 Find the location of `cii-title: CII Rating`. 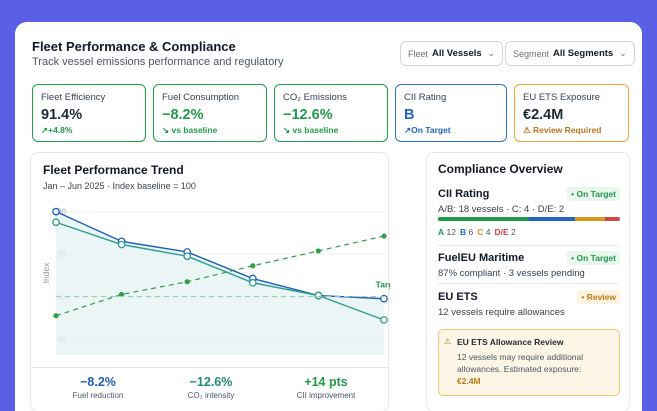

cii-title: CII Rating is located at coordinates (464, 194).